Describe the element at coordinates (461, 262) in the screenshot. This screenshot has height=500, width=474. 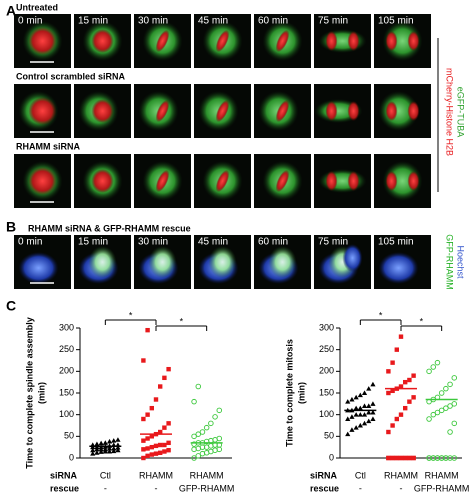
I see `side-label: Hoechst` at that location.